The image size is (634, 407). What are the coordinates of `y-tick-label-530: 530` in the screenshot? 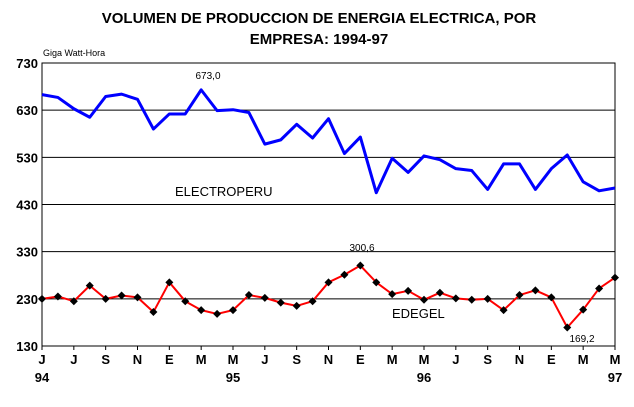 It's located at (27, 157).